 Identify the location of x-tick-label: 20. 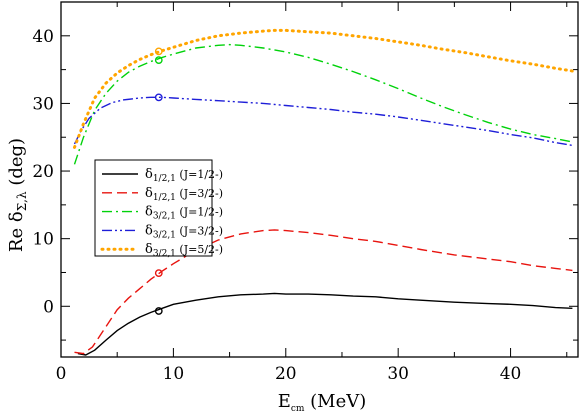
(286, 374).